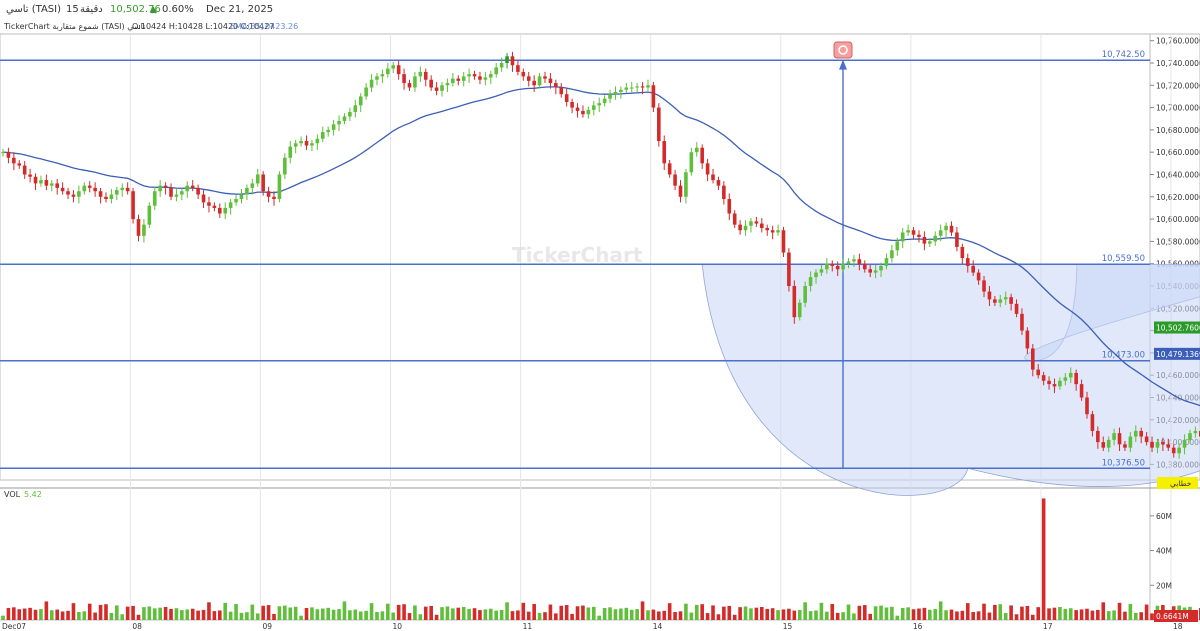 This screenshot has height=631, width=1200. What do you see at coordinates (918, 626) in the screenshot?
I see `x-tick-label: 16` at bounding box center [918, 626].